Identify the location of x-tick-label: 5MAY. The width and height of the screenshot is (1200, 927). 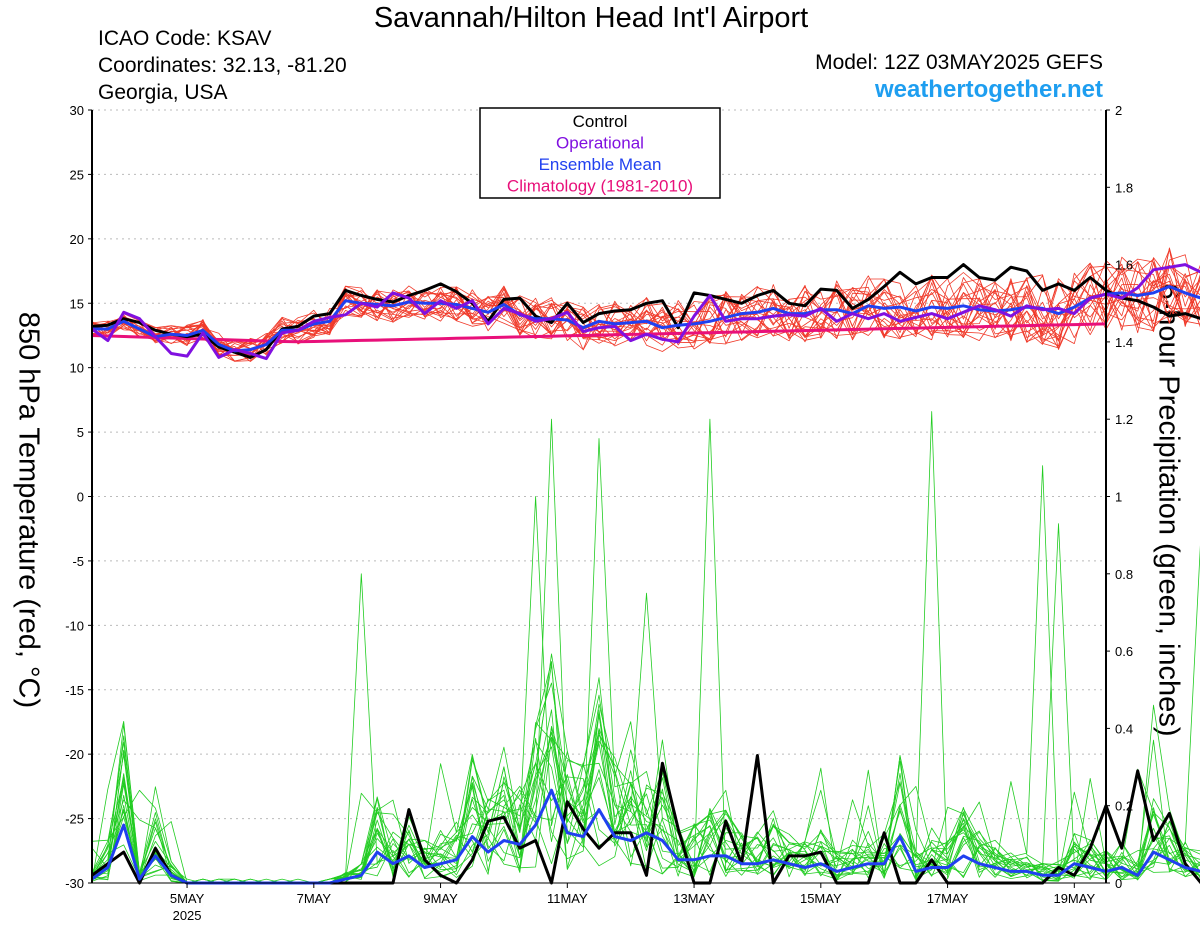
(187, 898).